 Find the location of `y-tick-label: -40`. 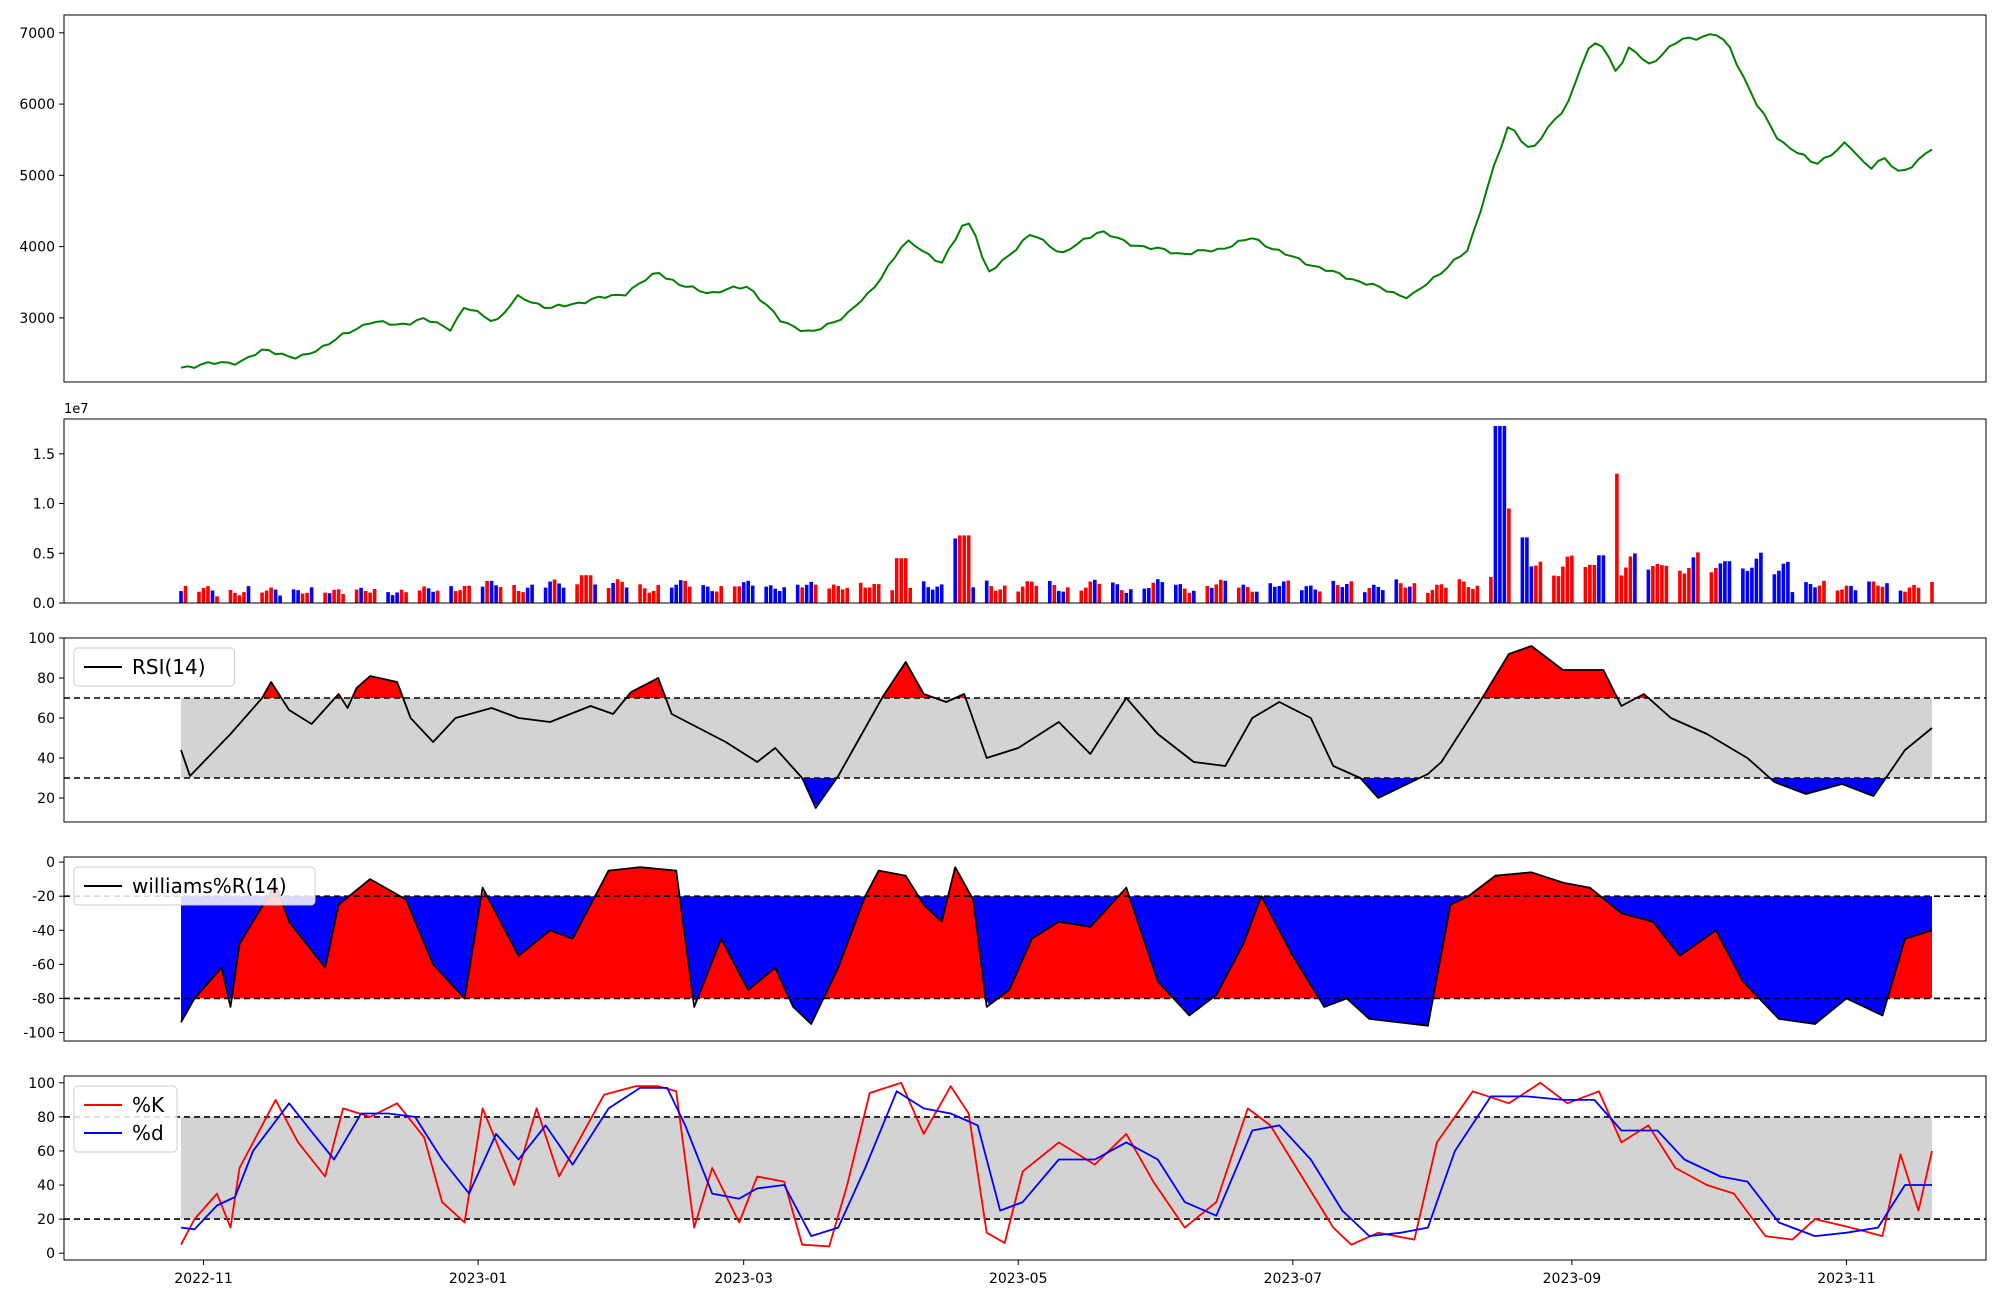

y-tick-label: -40 is located at coordinates (43, 931).